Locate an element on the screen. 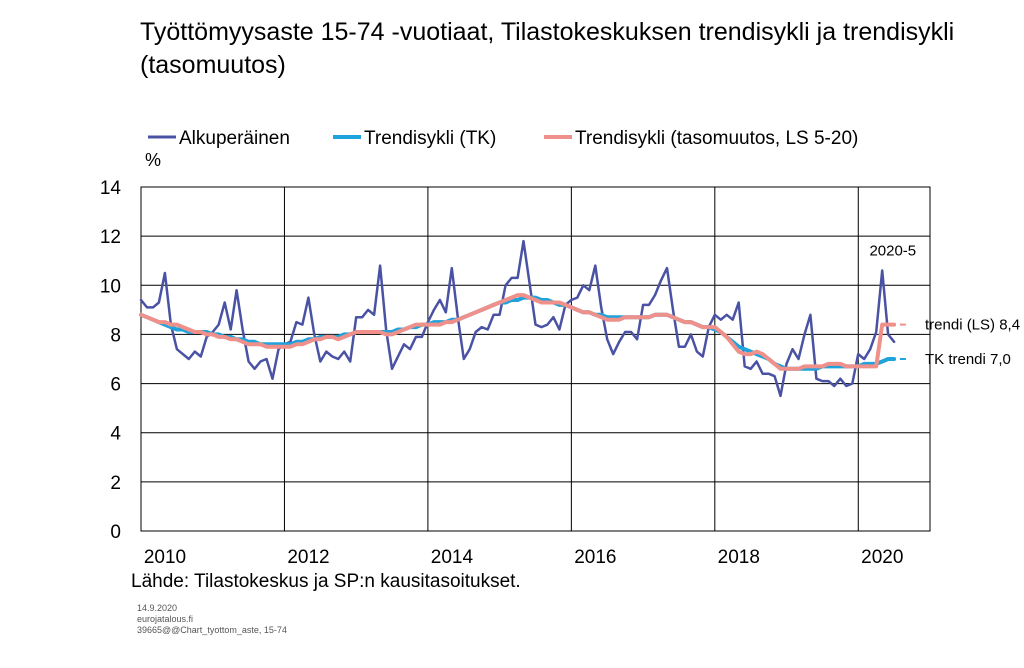 Image resolution: width=1024 pixels, height=668 pixels. x-tick-label: 2016 is located at coordinates (595, 557).